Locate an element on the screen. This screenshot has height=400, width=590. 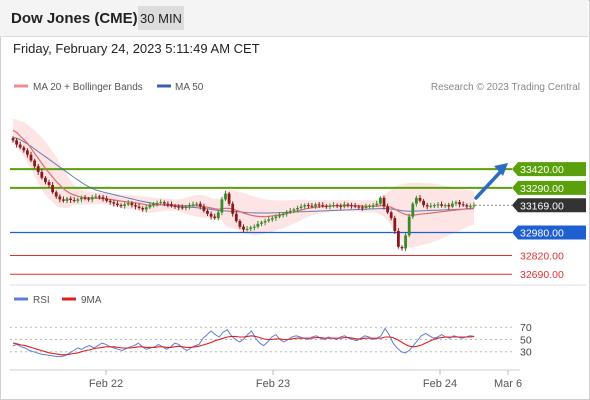
rsi-lines is located at coordinates (243, 342).